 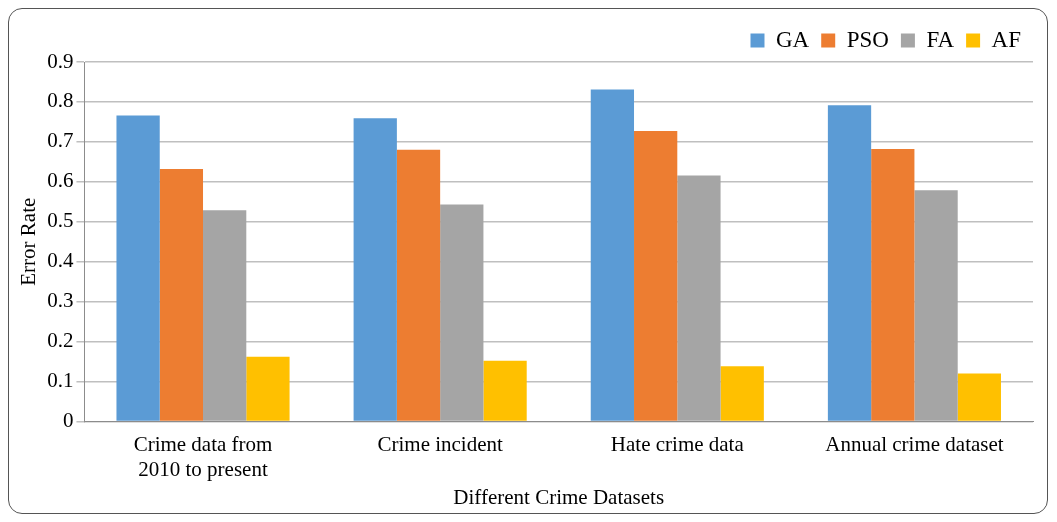 What do you see at coordinates (60, 100) in the screenshot?
I see `y-tick-label: 0.8` at bounding box center [60, 100].